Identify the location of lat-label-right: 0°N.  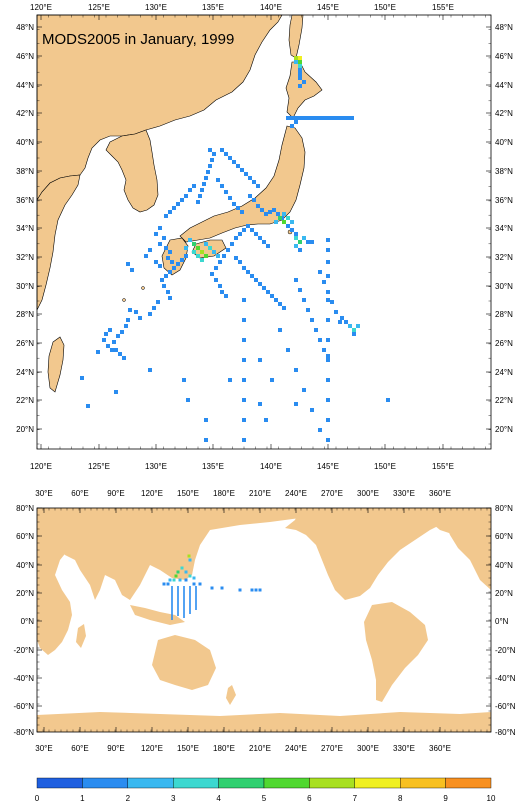
(502, 621).